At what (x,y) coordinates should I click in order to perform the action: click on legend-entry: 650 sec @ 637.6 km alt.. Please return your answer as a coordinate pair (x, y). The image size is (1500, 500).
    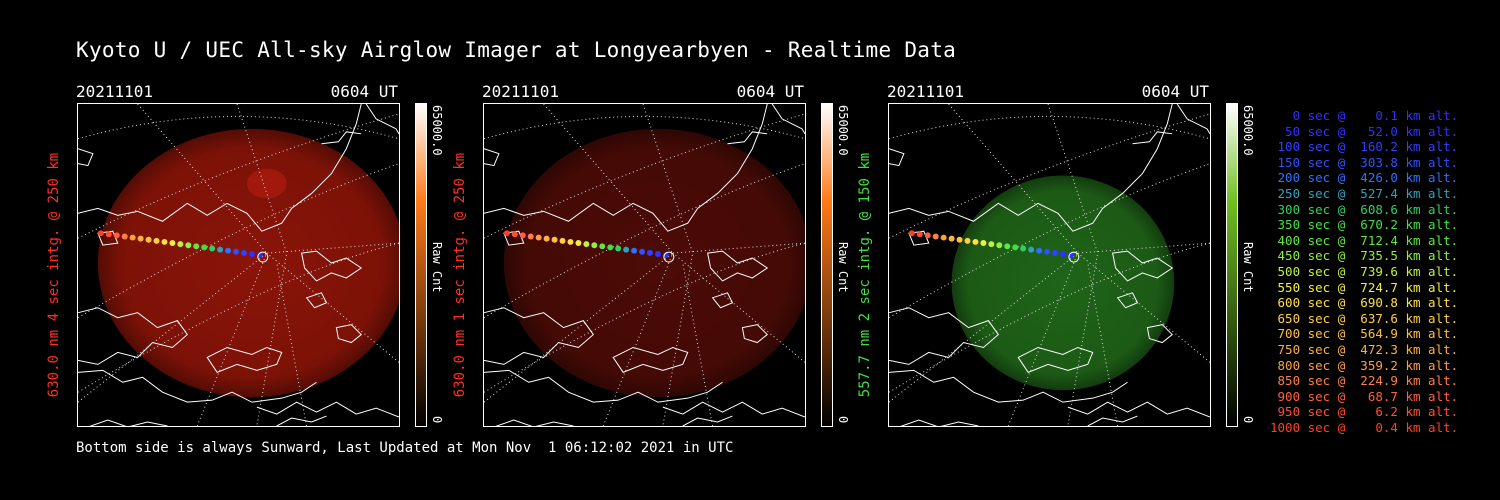
    Looking at the image, I should click on (1364, 318).